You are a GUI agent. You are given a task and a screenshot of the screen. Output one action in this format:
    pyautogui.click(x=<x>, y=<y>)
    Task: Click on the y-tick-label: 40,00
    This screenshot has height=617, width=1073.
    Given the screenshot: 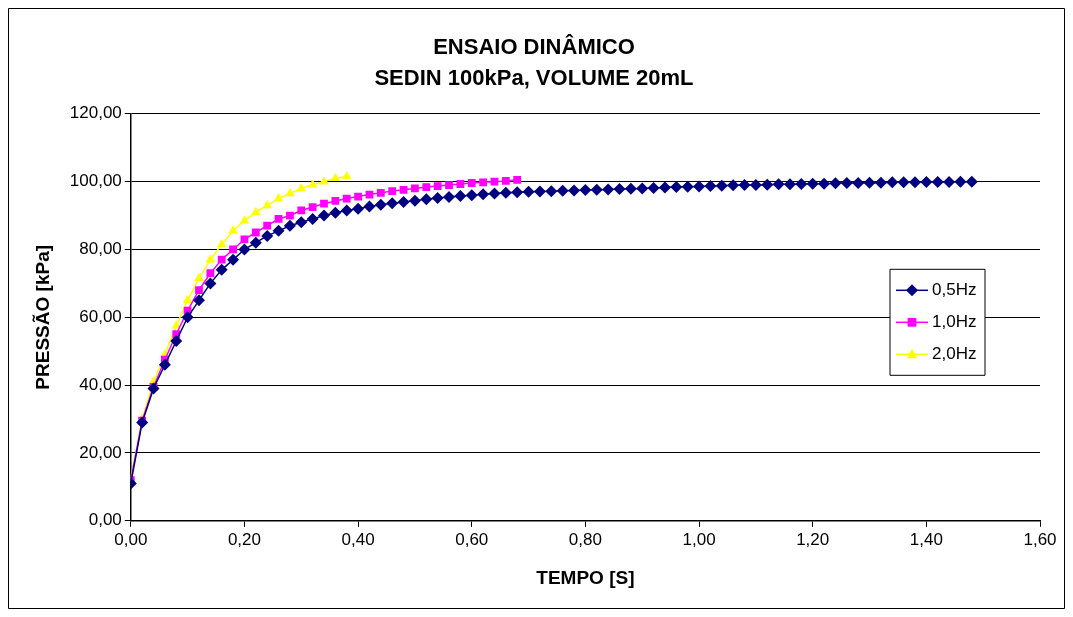 What is the action you would take?
    pyautogui.click(x=100, y=384)
    